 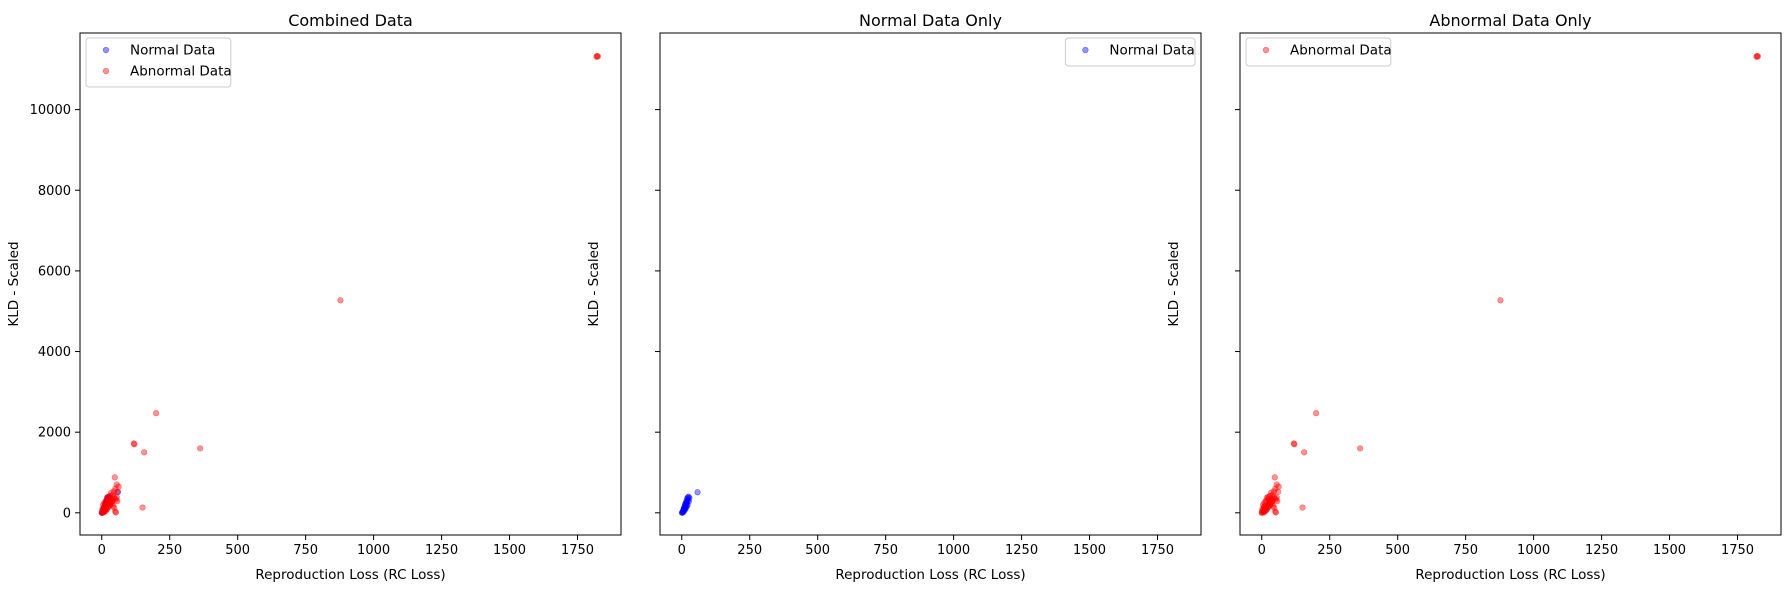 What do you see at coordinates (54, 352) in the screenshot?
I see `y-tick-label: 4000` at bounding box center [54, 352].